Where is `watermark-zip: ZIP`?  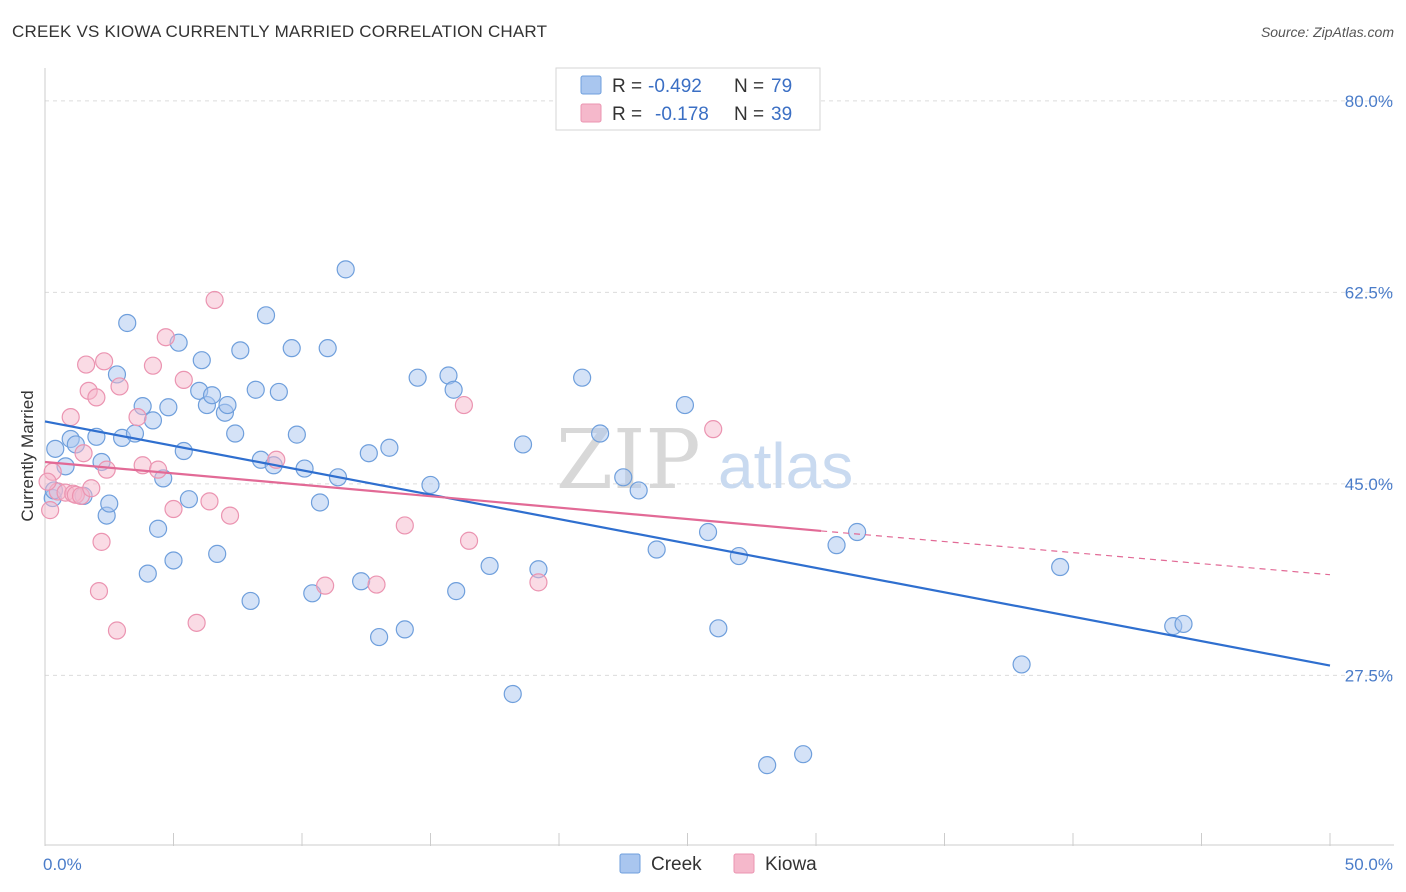 watermark-zip: ZIP is located at coordinates (628, 460).